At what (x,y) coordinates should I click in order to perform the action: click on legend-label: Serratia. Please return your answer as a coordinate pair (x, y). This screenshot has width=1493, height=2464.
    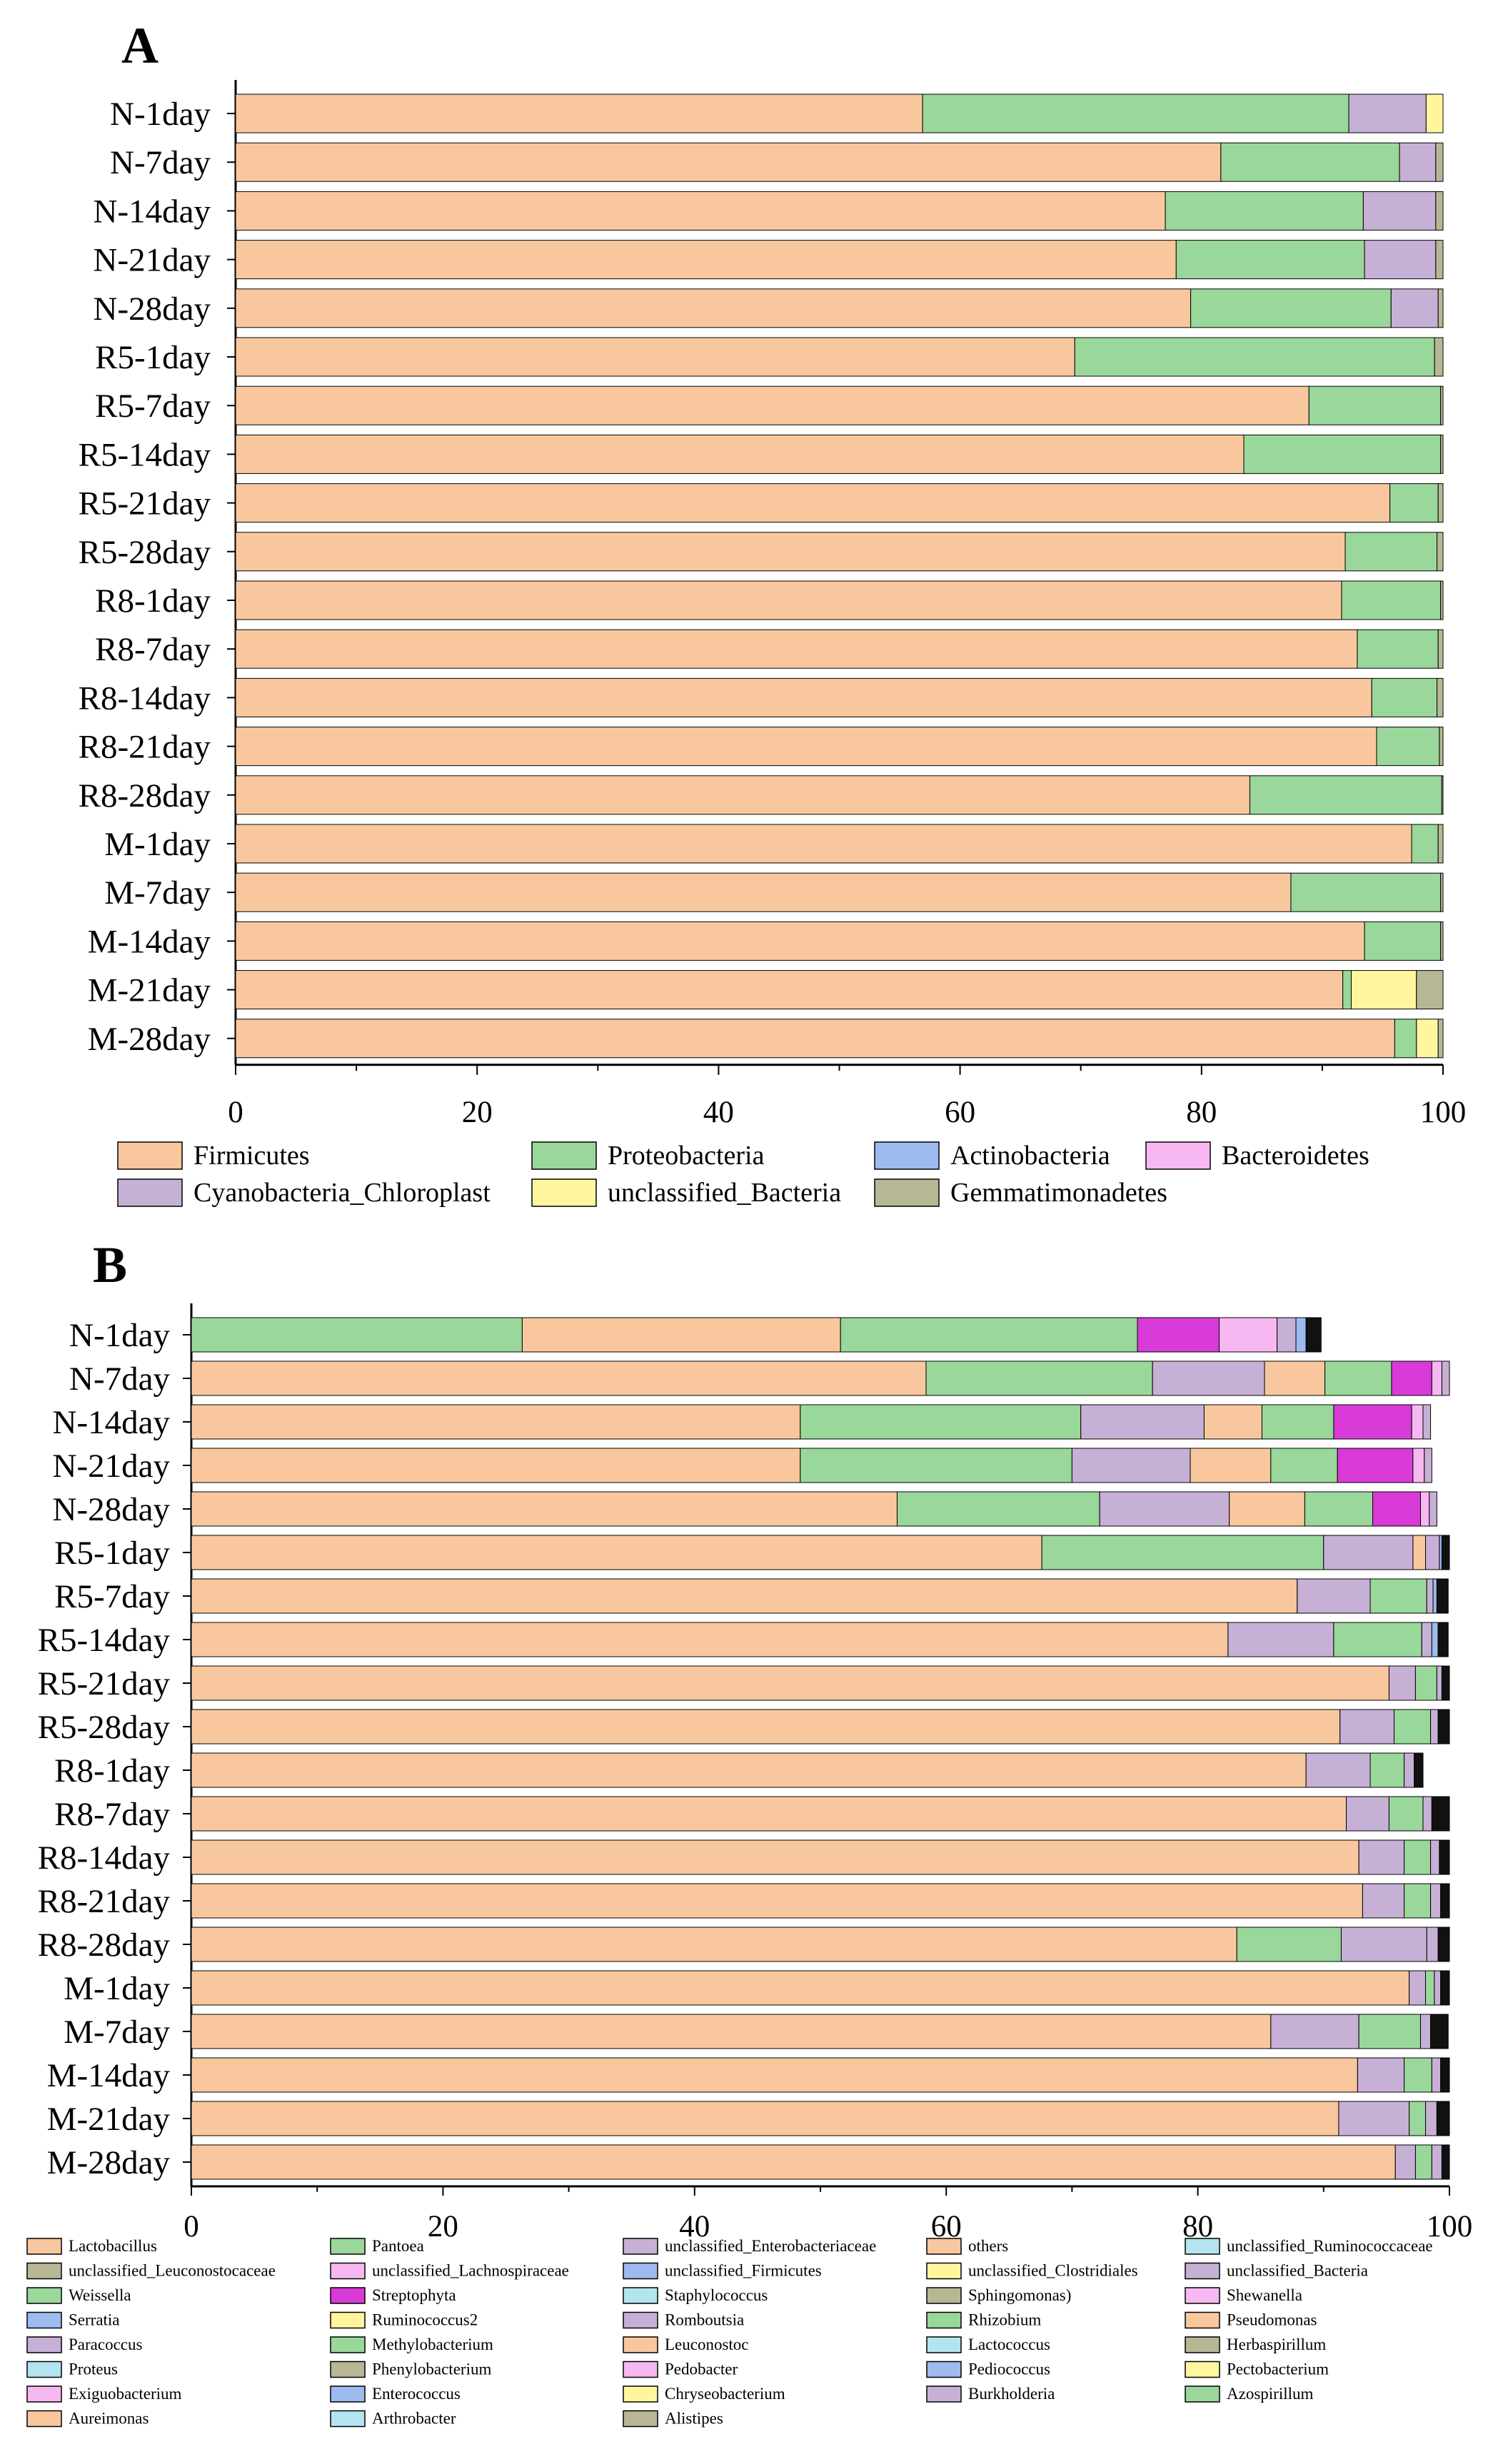
    Looking at the image, I should click on (94, 2320).